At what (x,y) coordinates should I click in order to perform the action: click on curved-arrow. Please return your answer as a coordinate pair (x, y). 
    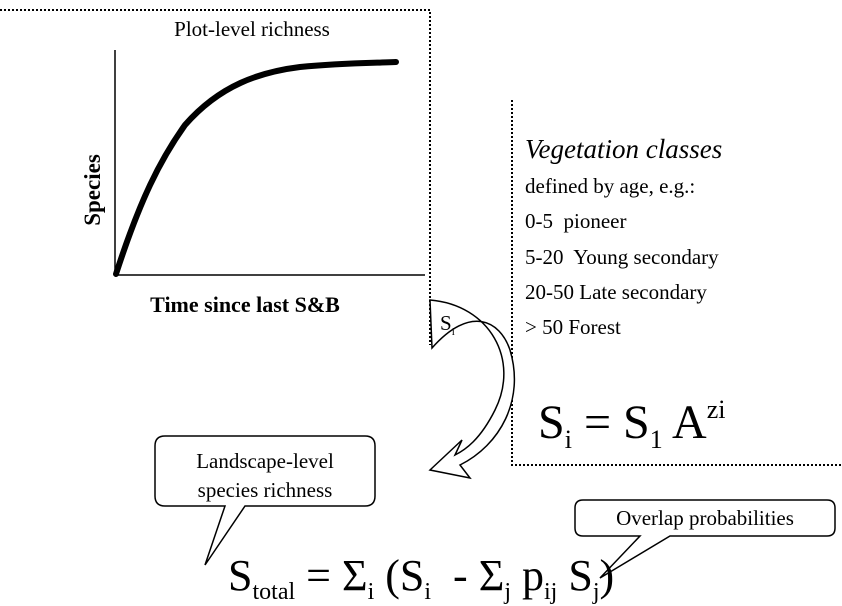
    Looking at the image, I should click on (472, 389).